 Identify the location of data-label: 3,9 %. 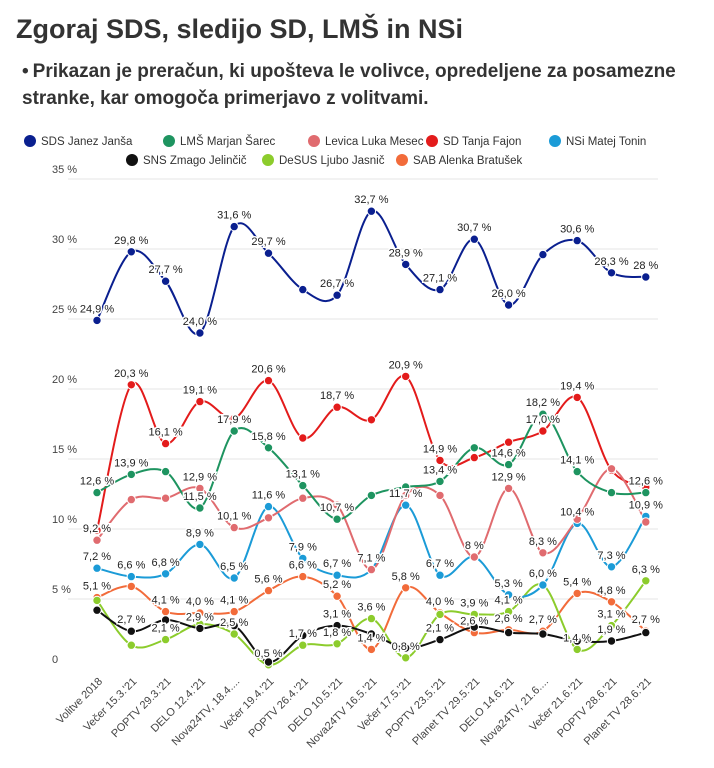
(474, 603).